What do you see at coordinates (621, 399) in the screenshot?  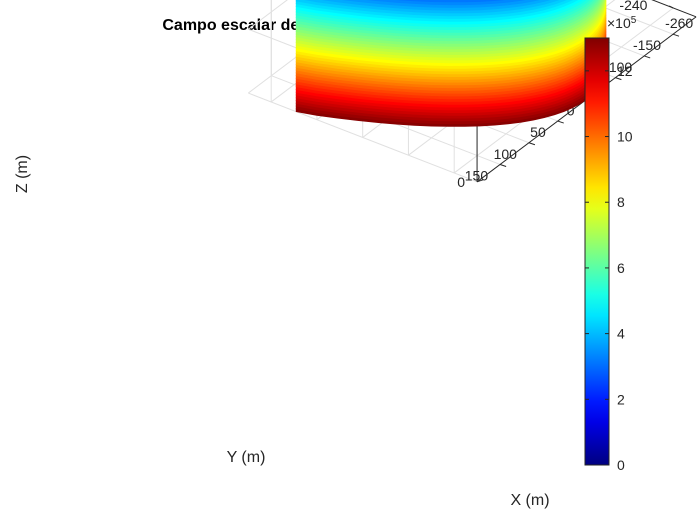 I see `colorbar-tick-label: 2` at bounding box center [621, 399].